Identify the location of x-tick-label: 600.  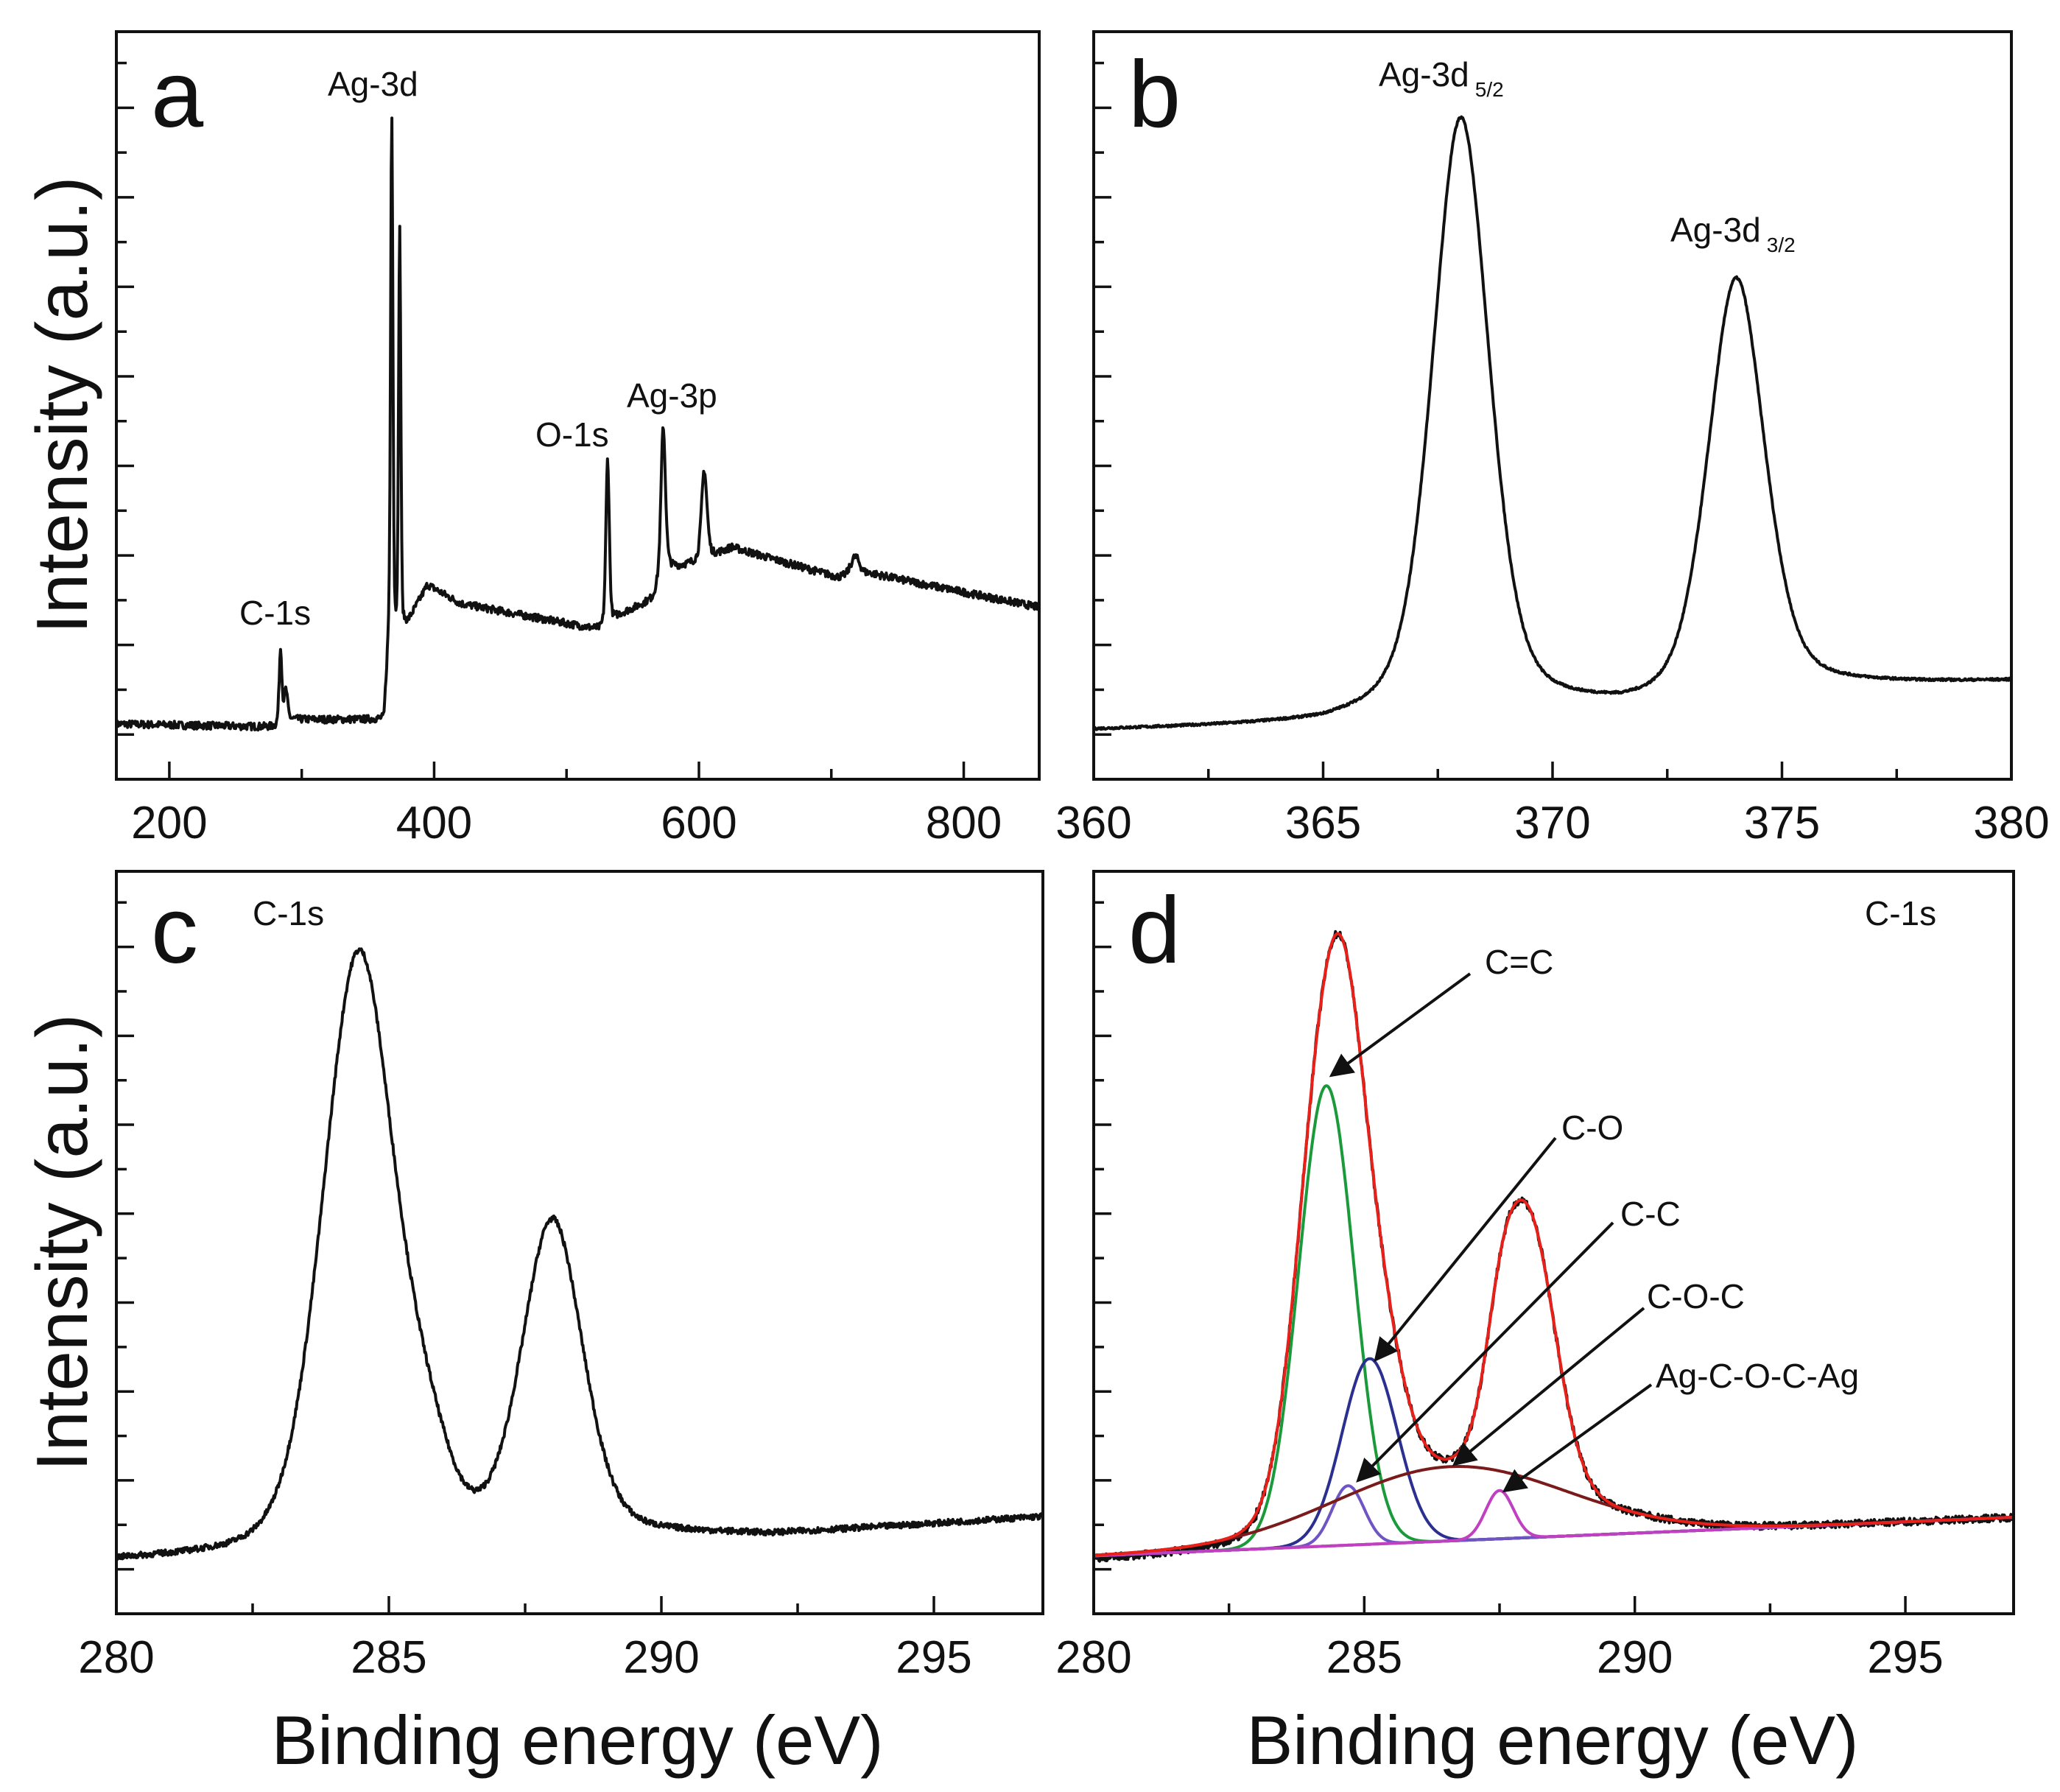
(699, 823).